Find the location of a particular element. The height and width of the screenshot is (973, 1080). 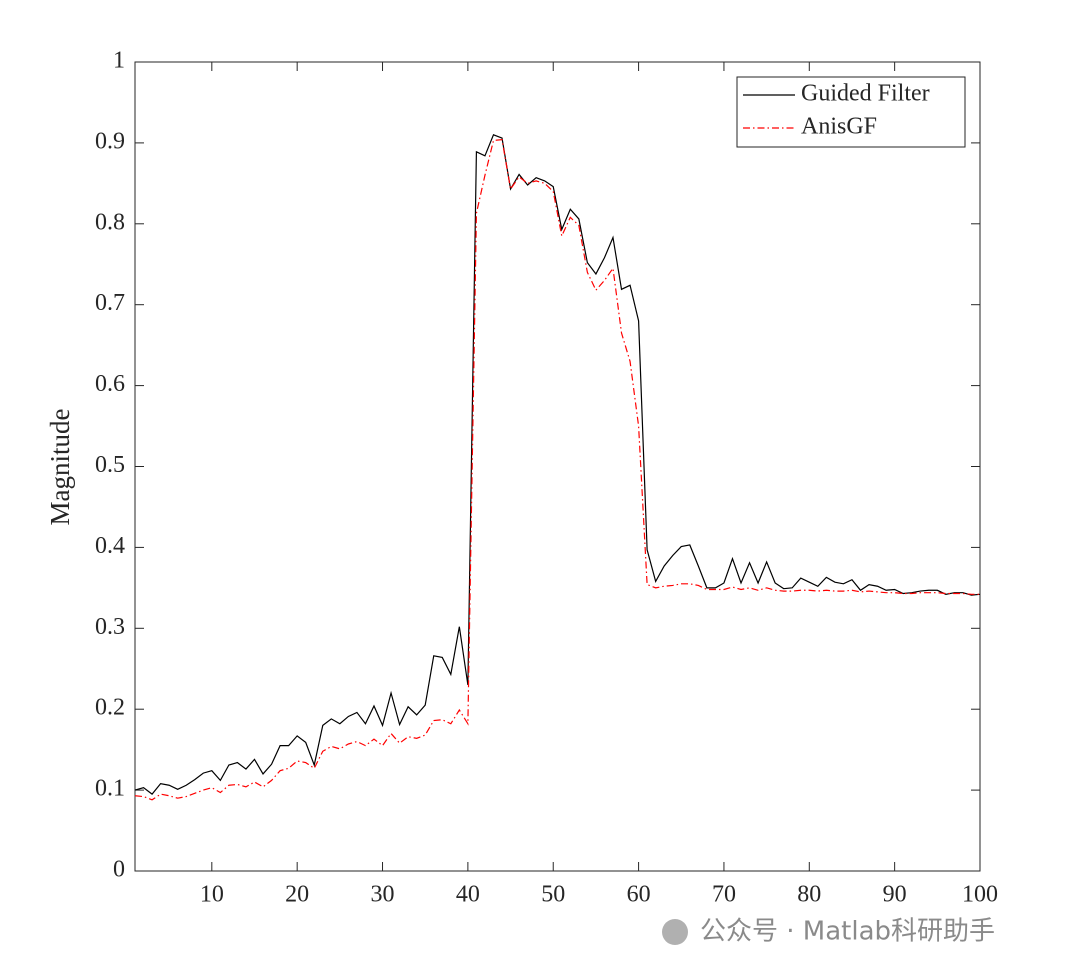

x-tick-label: 20 is located at coordinates (297, 895).